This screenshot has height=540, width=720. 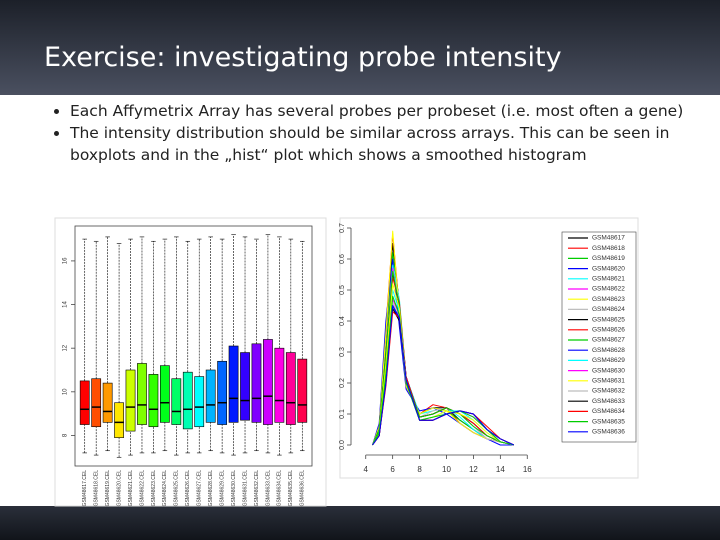 I want to click on y-tick-label: 12, so click(x=66, y=347).